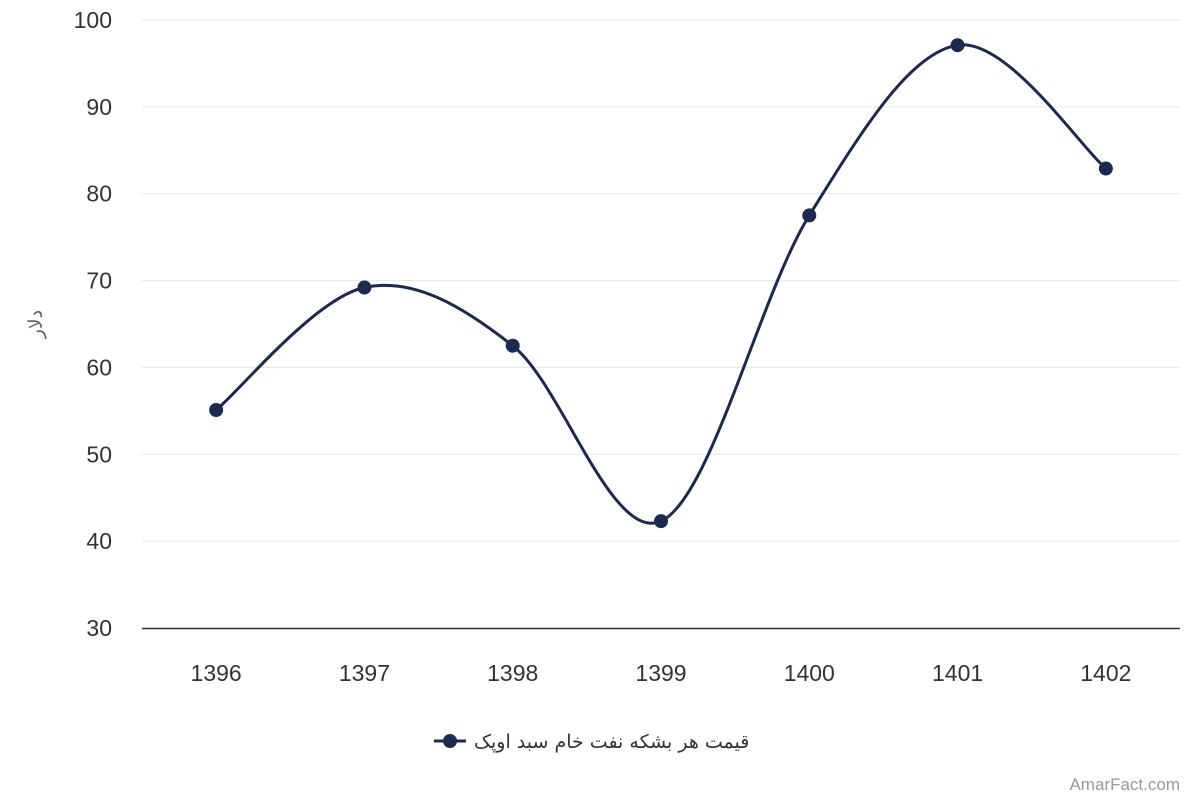 Image resolution: width=1200 pixels, height=800 pixels. What do you see at coordinates (957, 673) in the screenshot?
I see `x-tick-label: 1401` at bounding box center [957, 673].